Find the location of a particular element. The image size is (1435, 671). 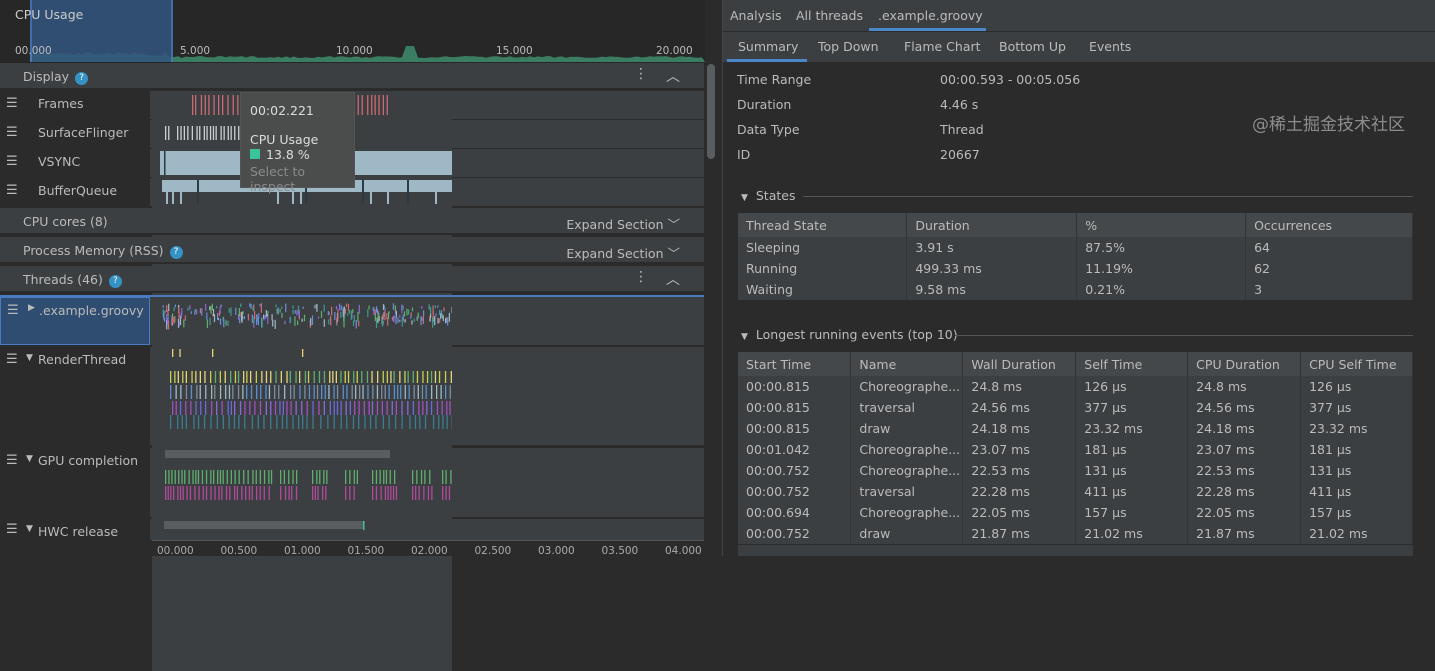

column-header: Self Time is located at coordinates (1132, 364).